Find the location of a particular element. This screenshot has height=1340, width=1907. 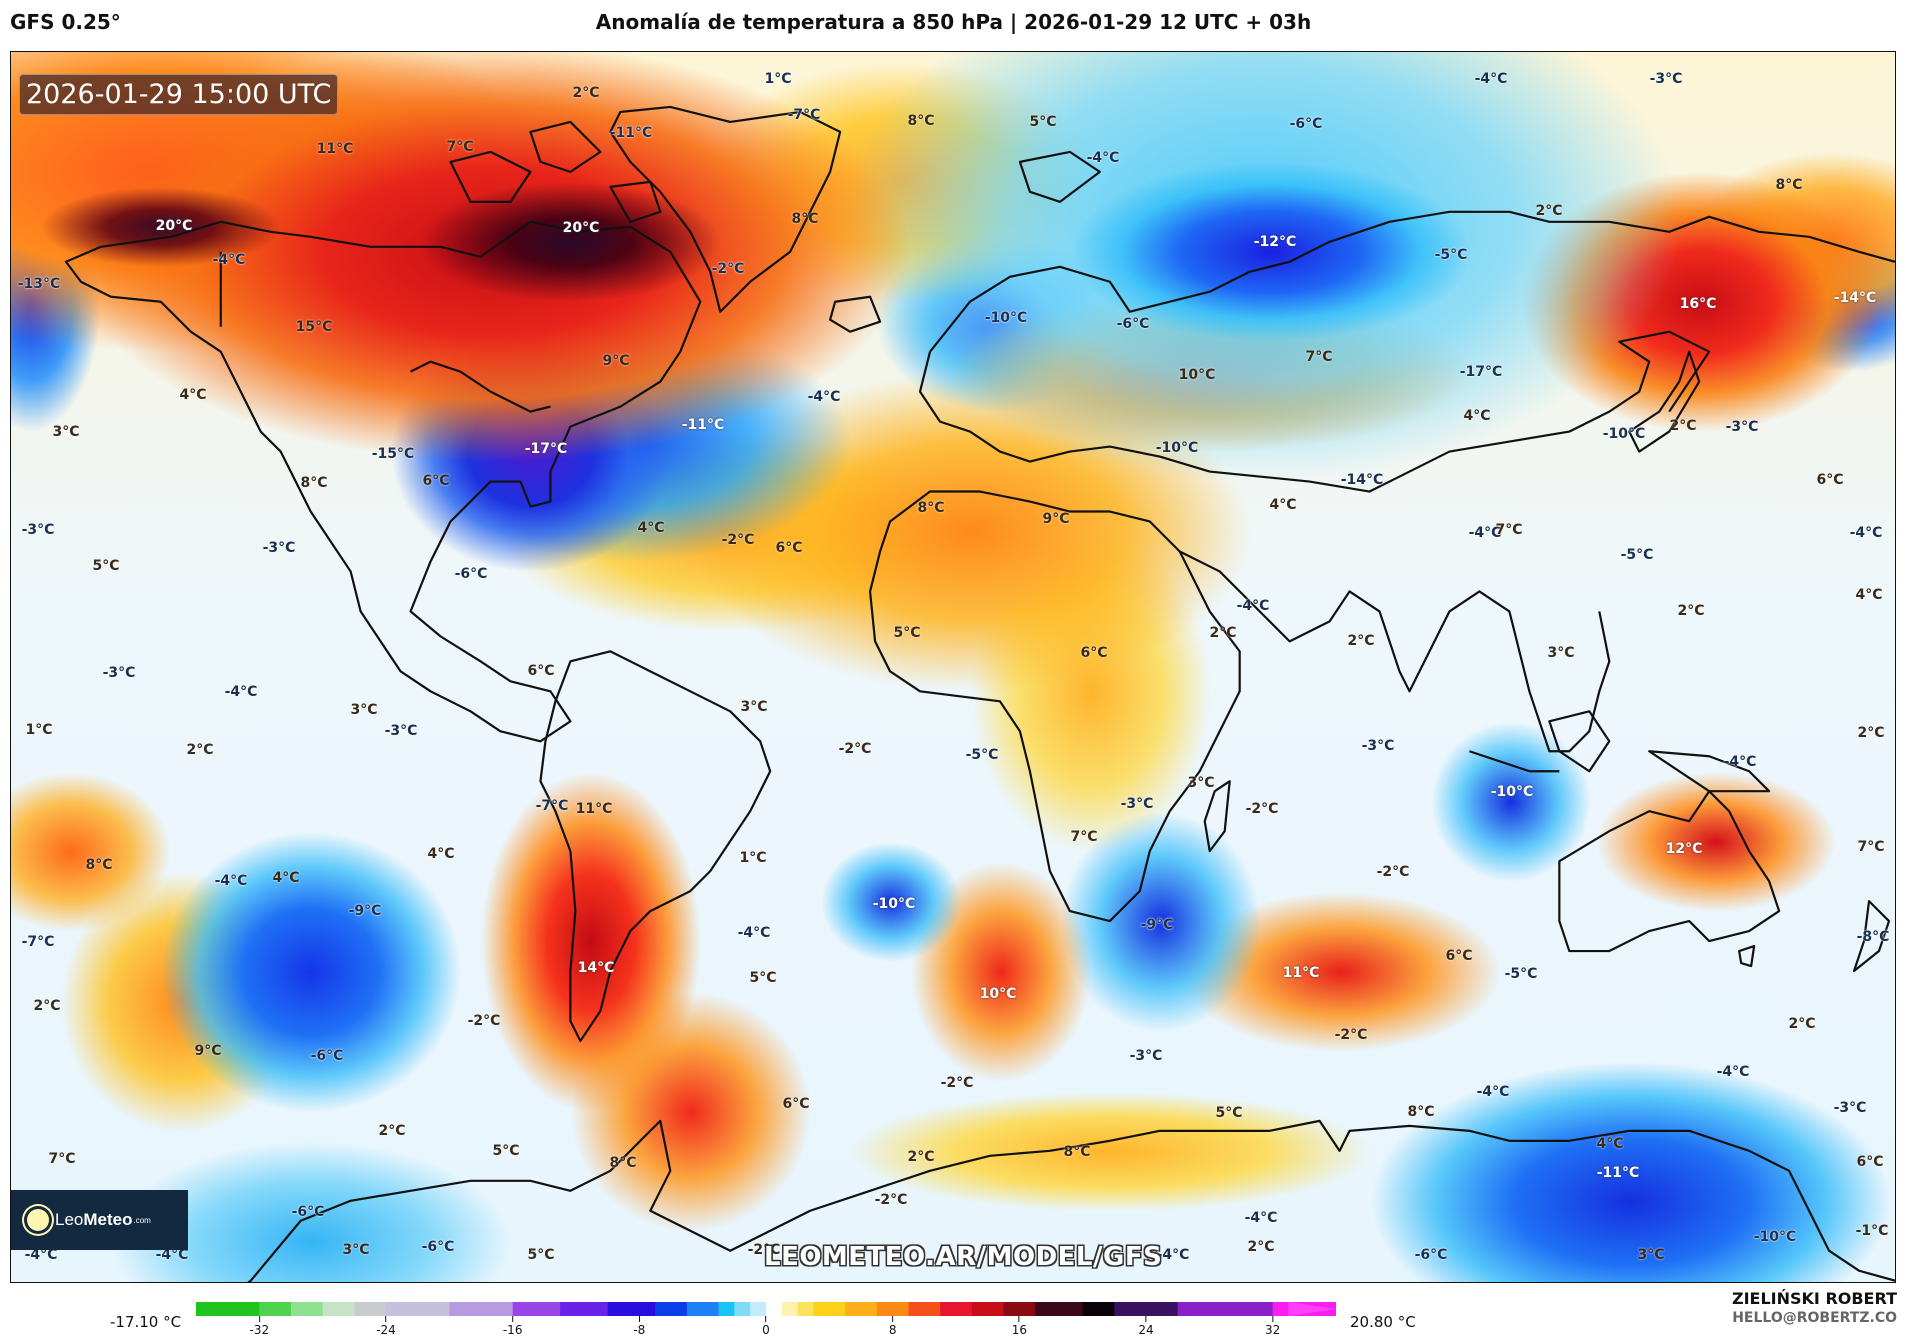

model-label: GFS 0.25° is located at coordinates (65, 22).